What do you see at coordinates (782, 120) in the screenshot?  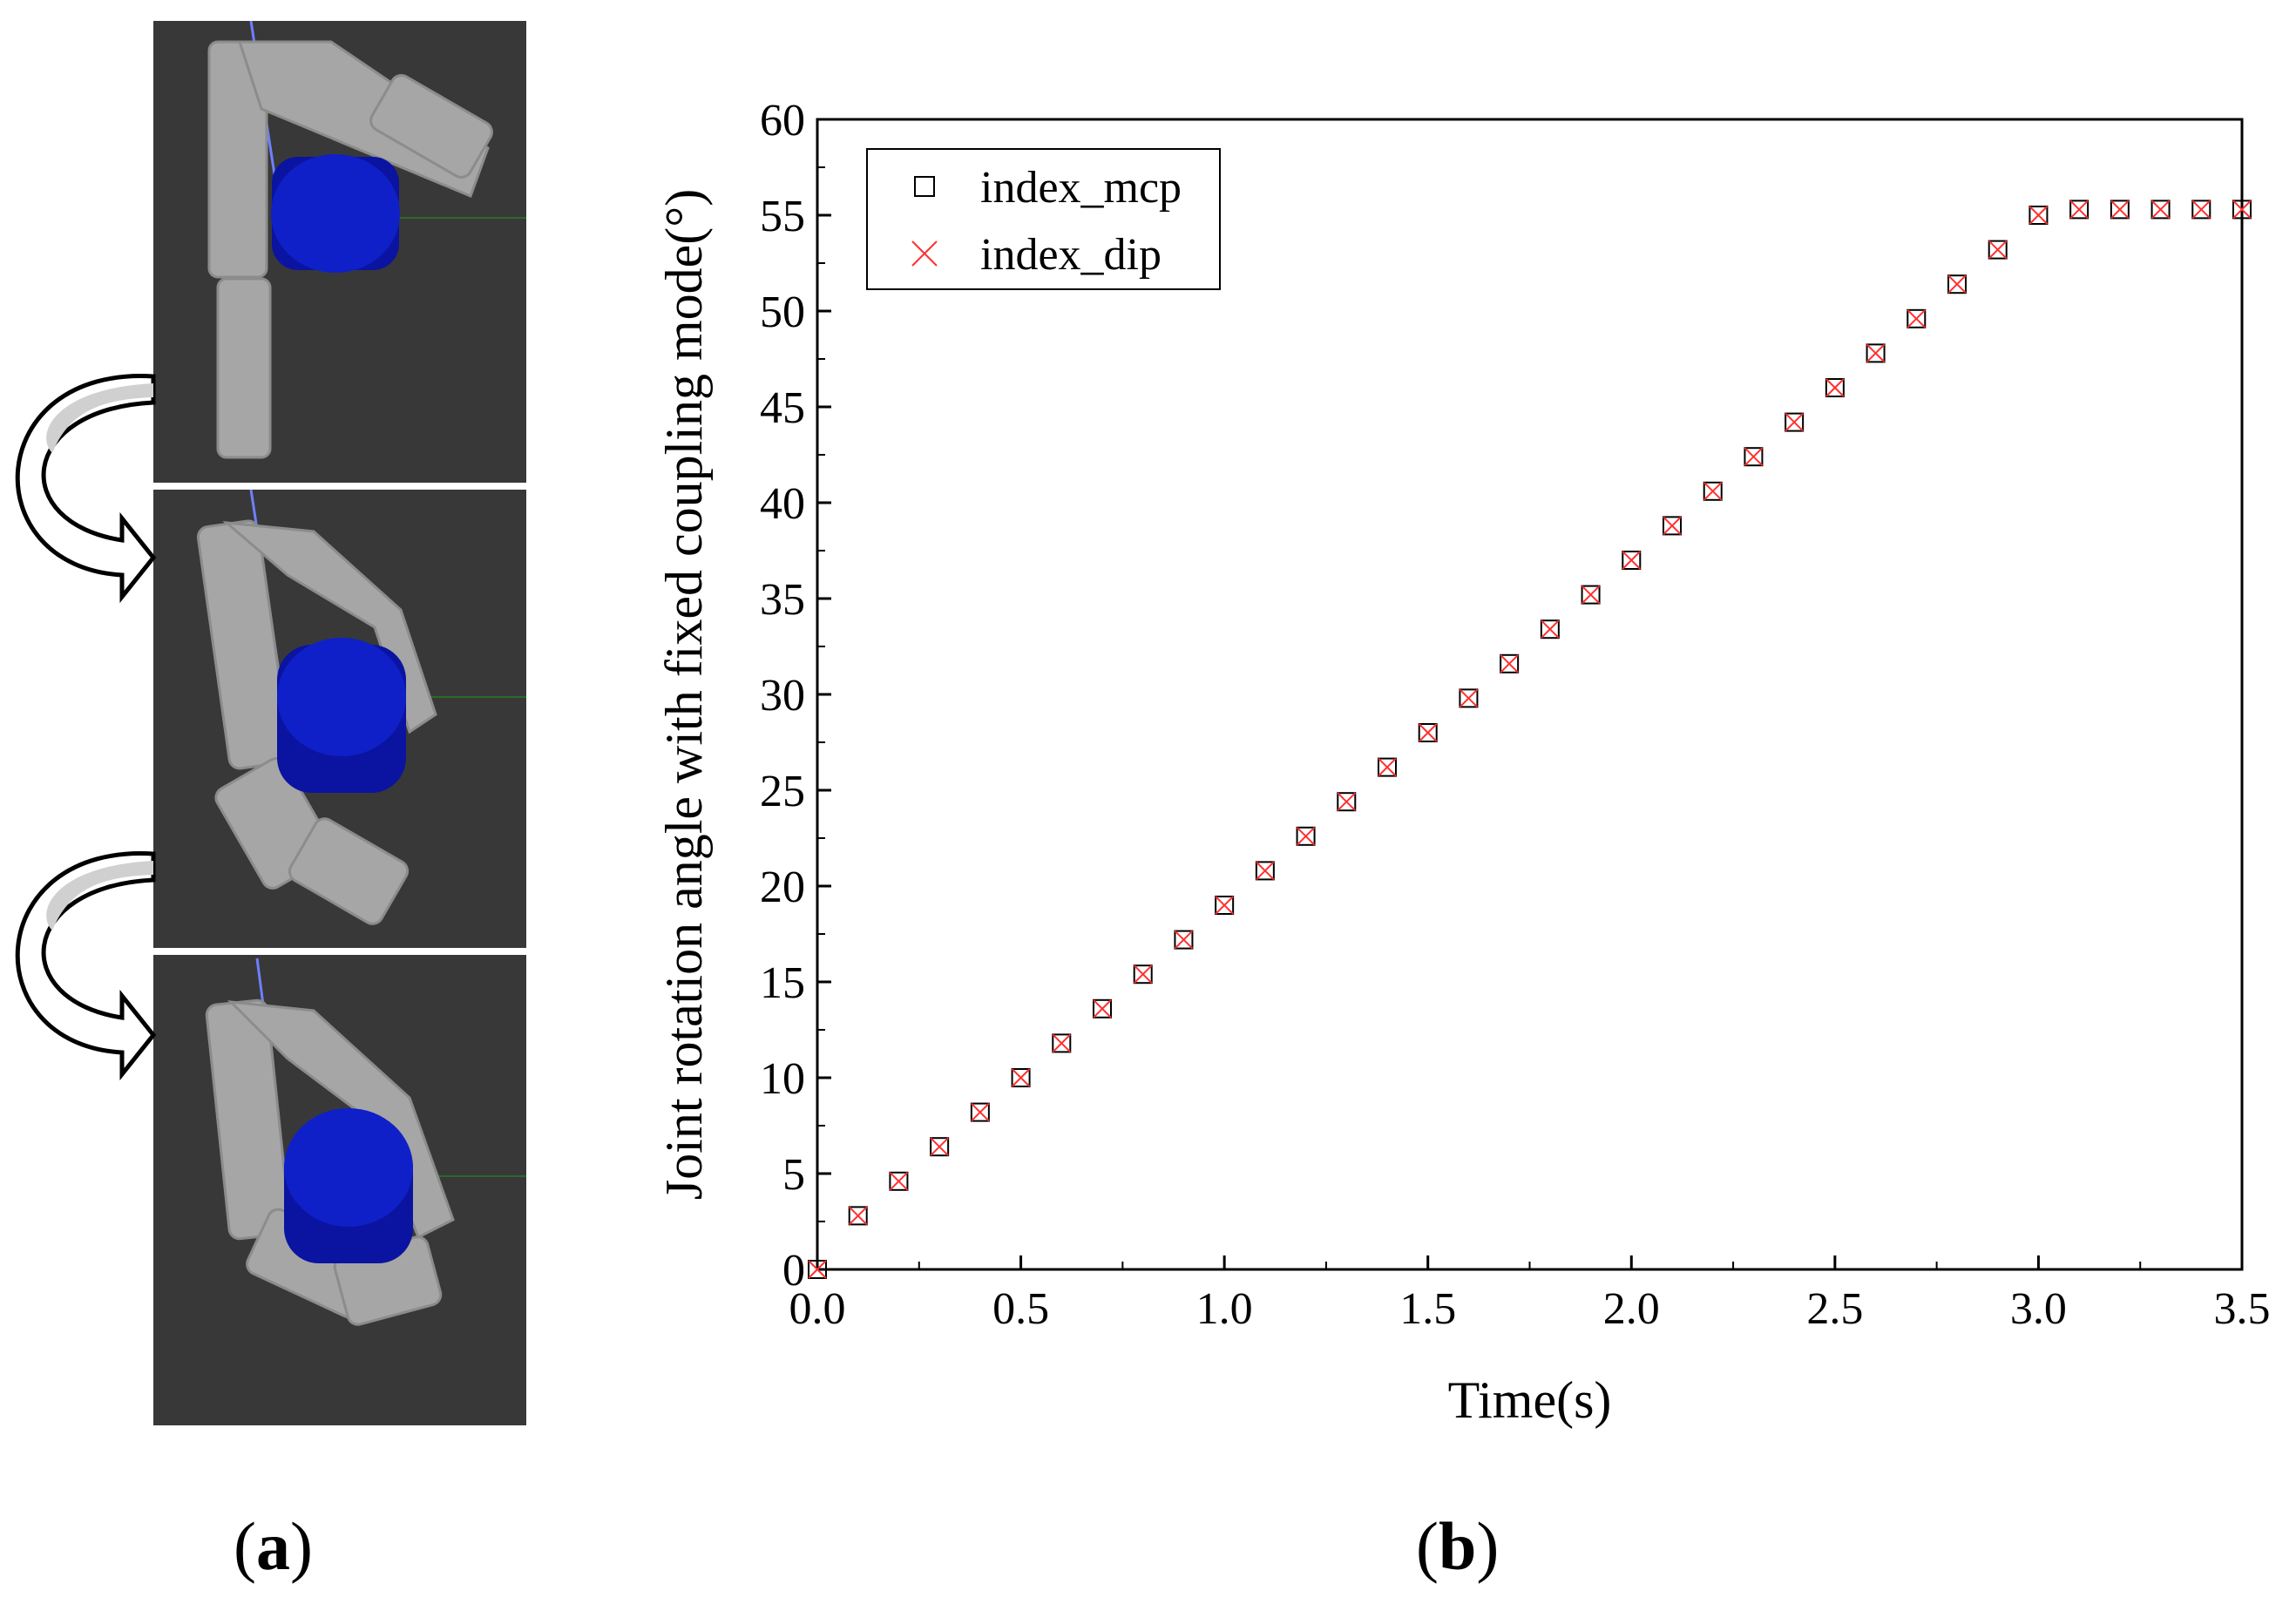 I see `y-tick-label: 60` at bounding box center [782, 120].